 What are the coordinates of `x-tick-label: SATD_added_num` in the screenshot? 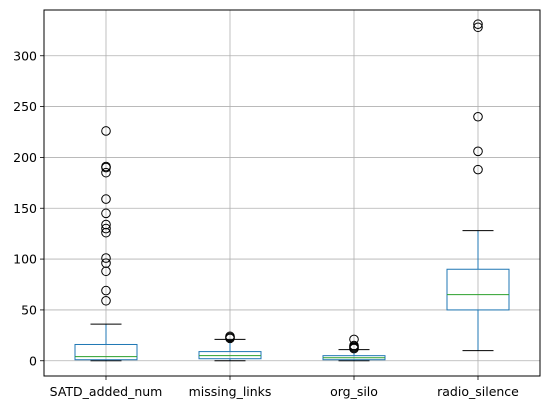 It's located at (106, 391).